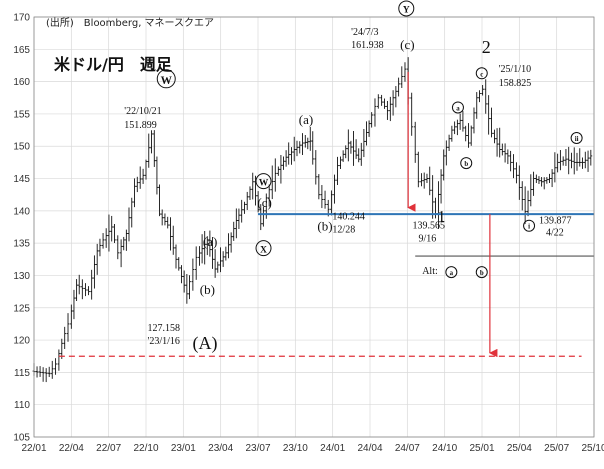 This screenshot has height=469, width=604. I want to click on annotation-label: 158.825, so click(515, 83).